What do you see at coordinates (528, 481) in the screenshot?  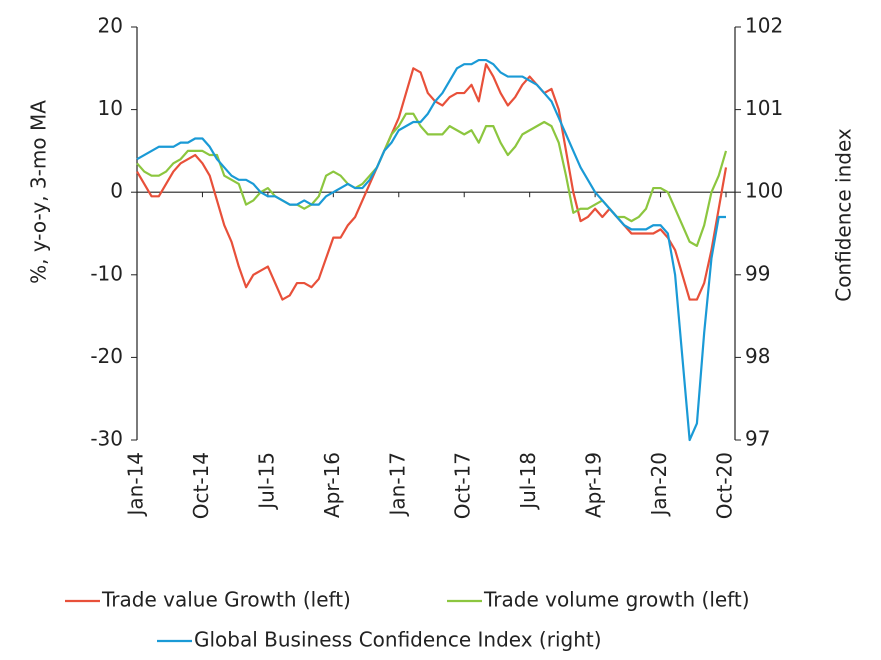 I see `x-tick-label: Jul-18` at bounding box center [528, 481].